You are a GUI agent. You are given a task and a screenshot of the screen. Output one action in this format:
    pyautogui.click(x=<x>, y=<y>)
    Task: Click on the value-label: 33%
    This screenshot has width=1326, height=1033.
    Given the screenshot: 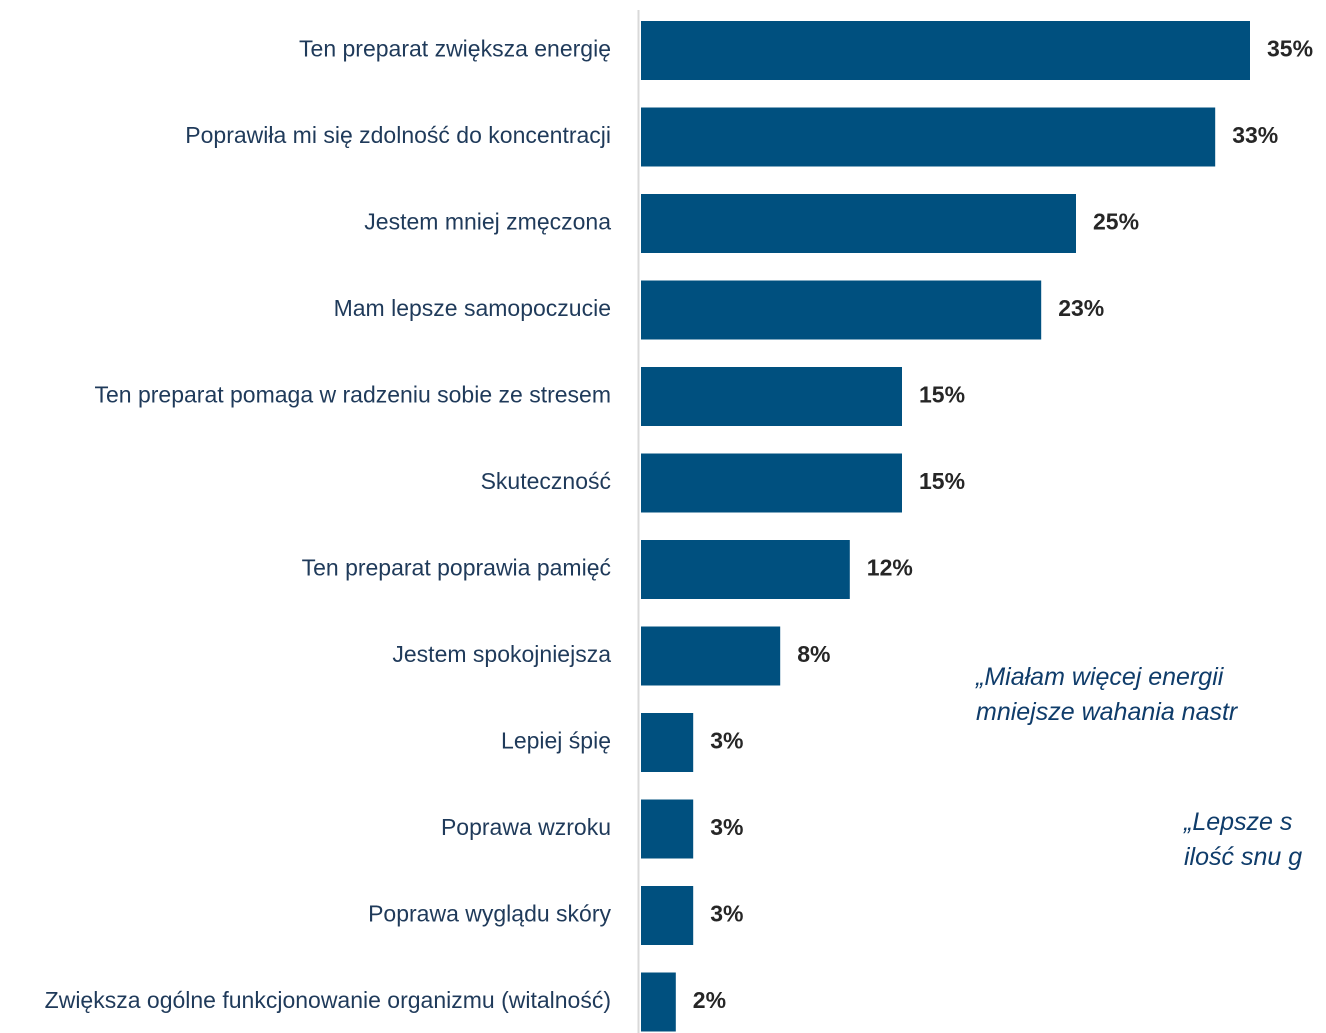 What is the action you would take?
    pyautogui.click(x=1255, y=135)
    